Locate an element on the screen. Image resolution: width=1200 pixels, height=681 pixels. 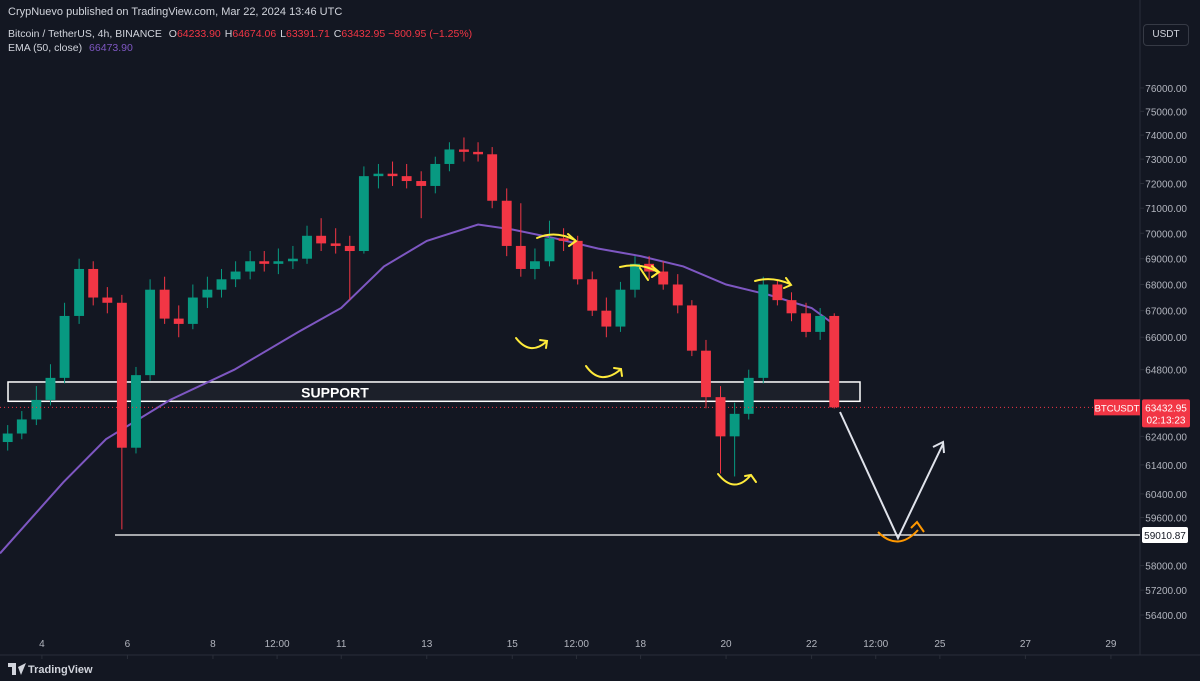
ohlc-label: O is located at coordinates (172, 34).